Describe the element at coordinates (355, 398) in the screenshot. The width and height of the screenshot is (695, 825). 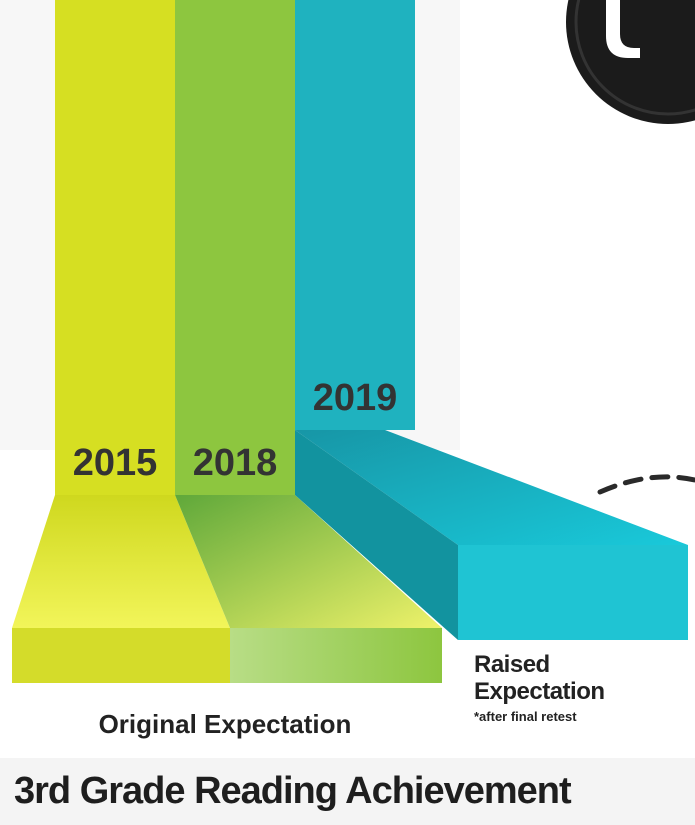
I see `category-label-2019: 2019` at that location.